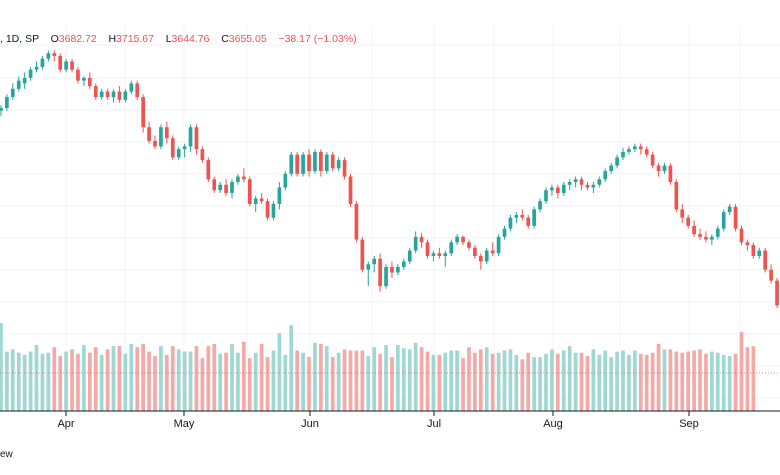 The height and width of the screenshot is (475, 780). Describe the element at coordinates (6, 454) in the screenshot. I see `watermark-fragment: ew` at that location.